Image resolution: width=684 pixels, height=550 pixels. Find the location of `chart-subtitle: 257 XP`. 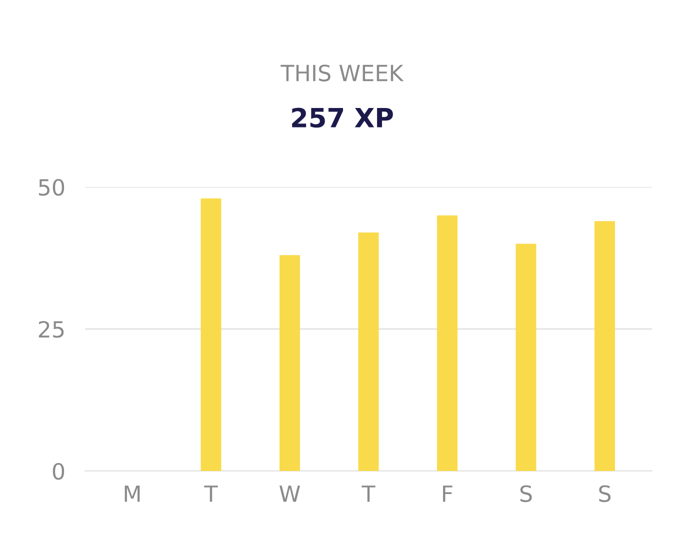

chart-subtitle: 257 XP is located at coordinates (342, 118).